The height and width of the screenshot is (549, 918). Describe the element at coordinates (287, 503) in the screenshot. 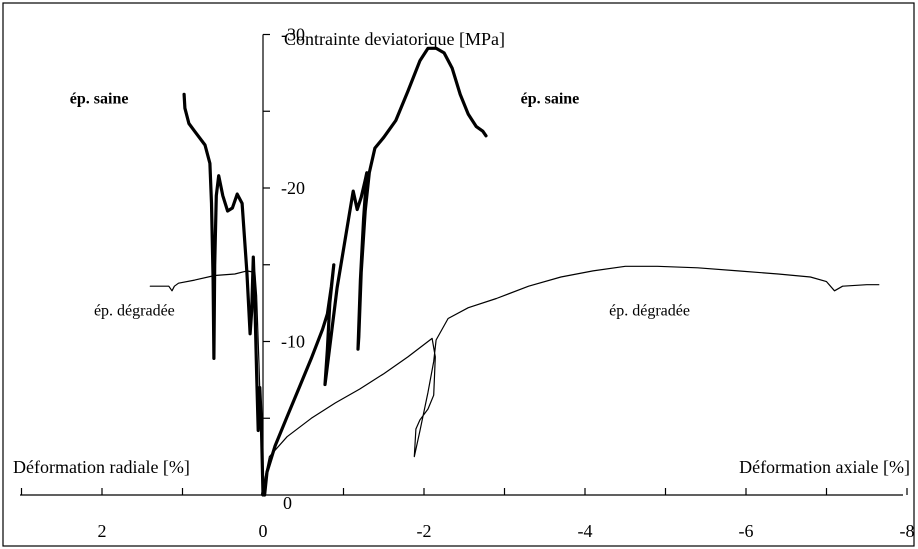

I see `y-zero-label: 0` at that location.